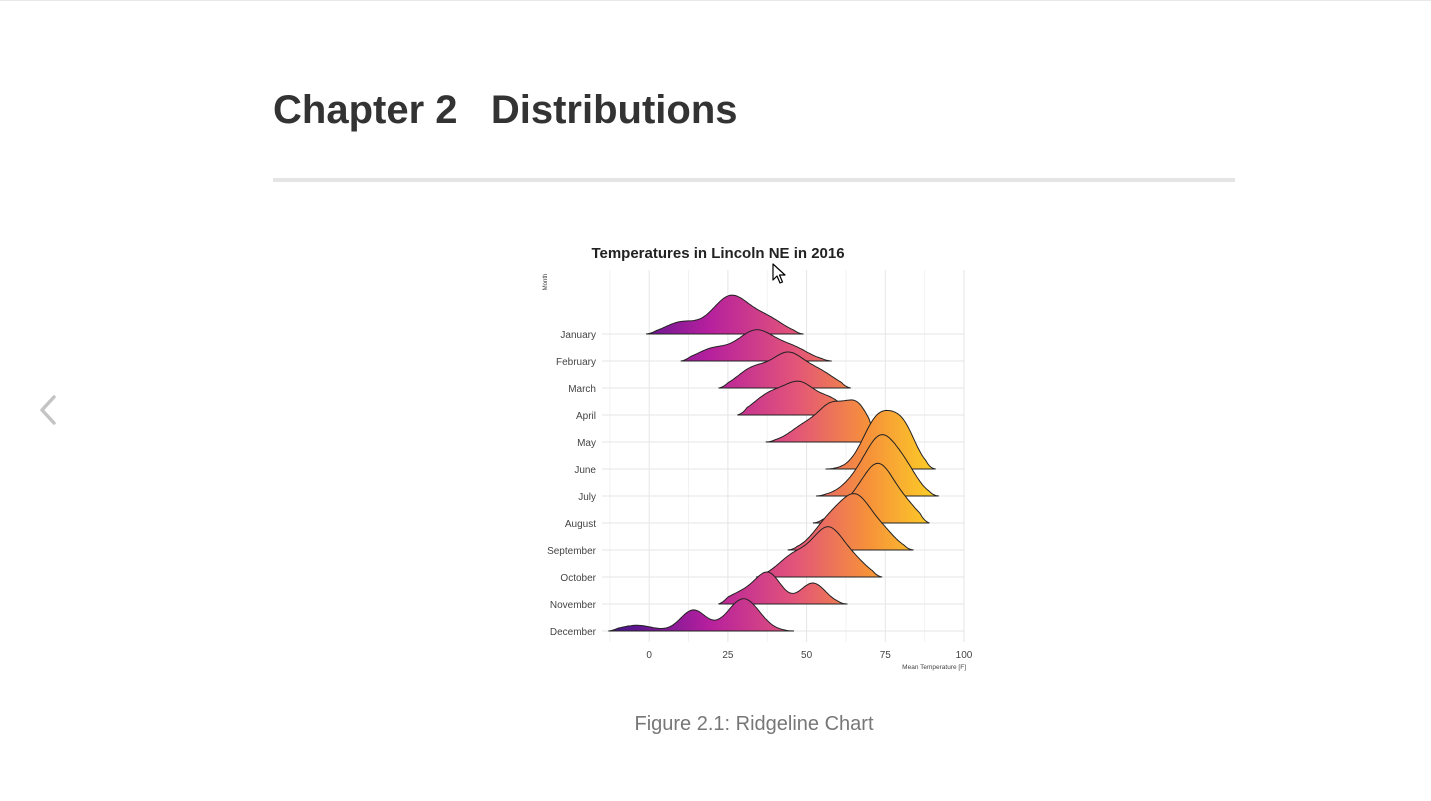 Image resolution: width=1431 pixels, height=801 pixels. I want to click on figure-caption: Figure 2.1: Ridgeline Chart, so click(754, 724).